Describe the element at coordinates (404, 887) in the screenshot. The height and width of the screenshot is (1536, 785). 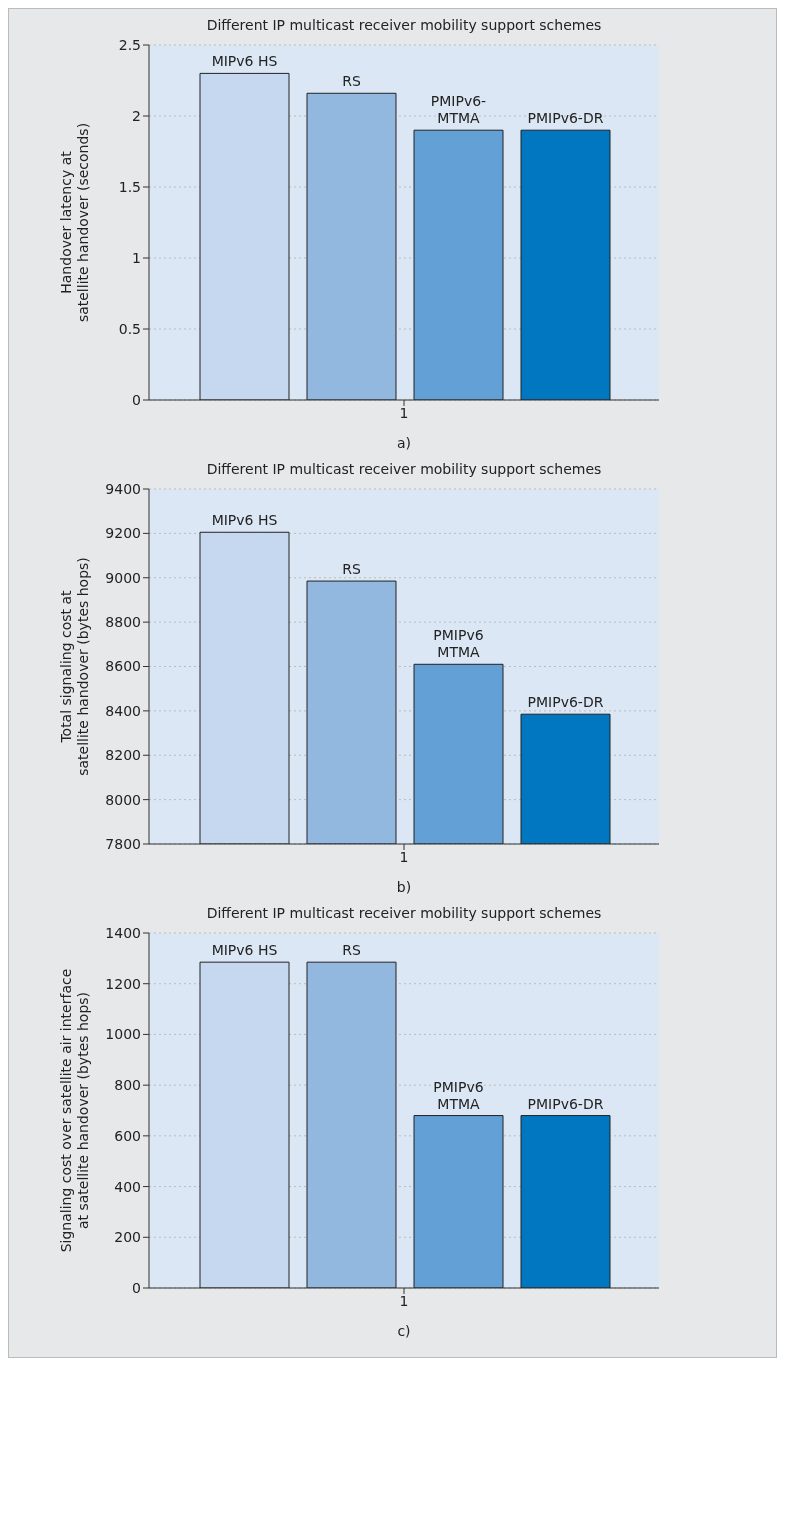
I see `text: b)` at that location.